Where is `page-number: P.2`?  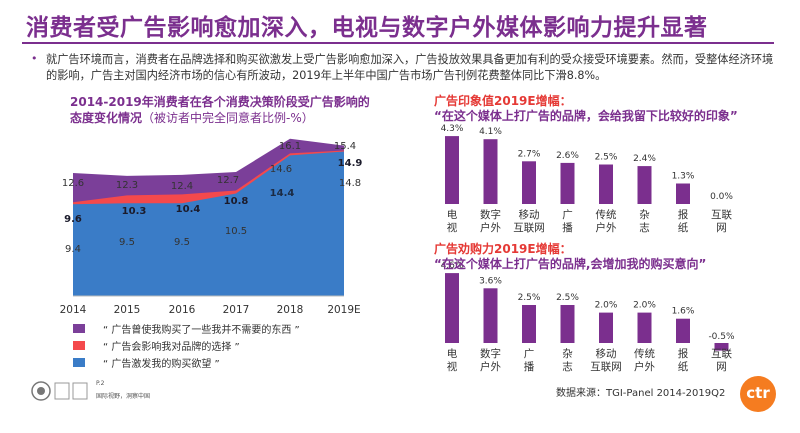 page-number: P.2 is located at coordinates (100, 383).